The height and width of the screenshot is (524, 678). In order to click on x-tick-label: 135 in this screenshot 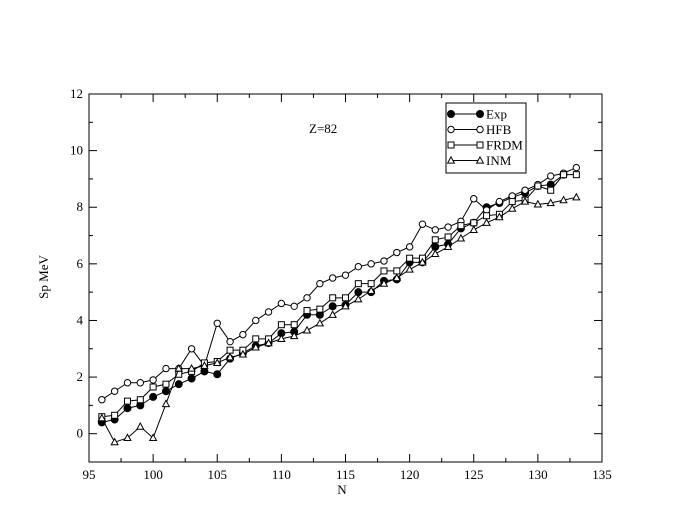, I will do `click(602, 474)`.